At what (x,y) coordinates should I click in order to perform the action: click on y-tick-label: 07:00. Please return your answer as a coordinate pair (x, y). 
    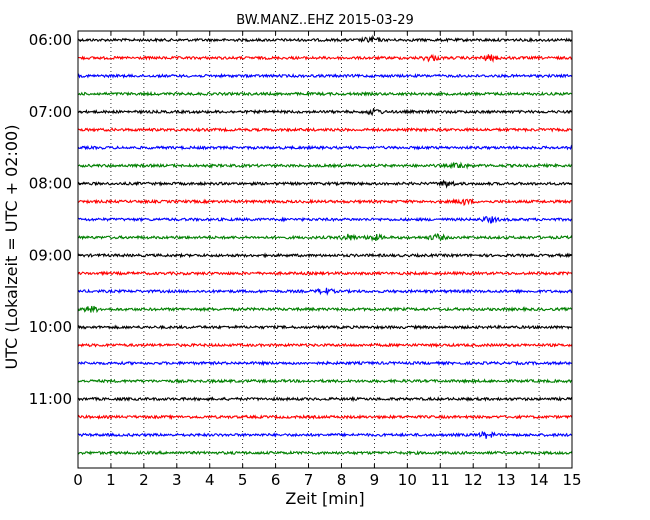
    Looking at the image, I should click on (50, 112).